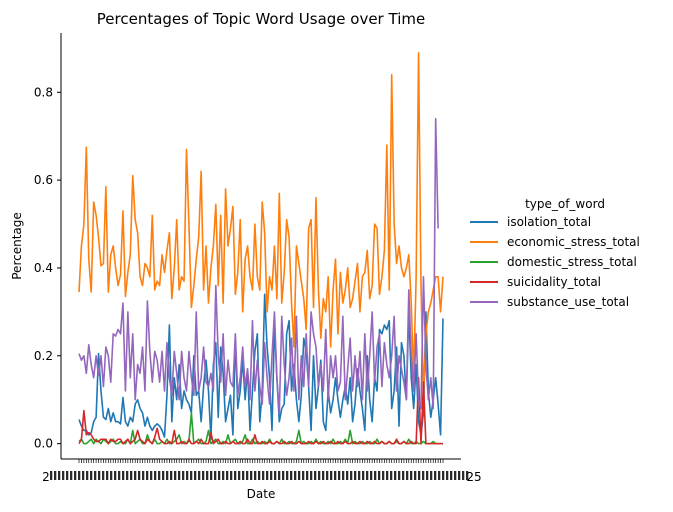 The height and width of the screenshot is (512, 673). What do you see at coordinates (43, 180) in the screenshot?
I see `y-tick-label: 0.6` at bounding box center [43, 180].